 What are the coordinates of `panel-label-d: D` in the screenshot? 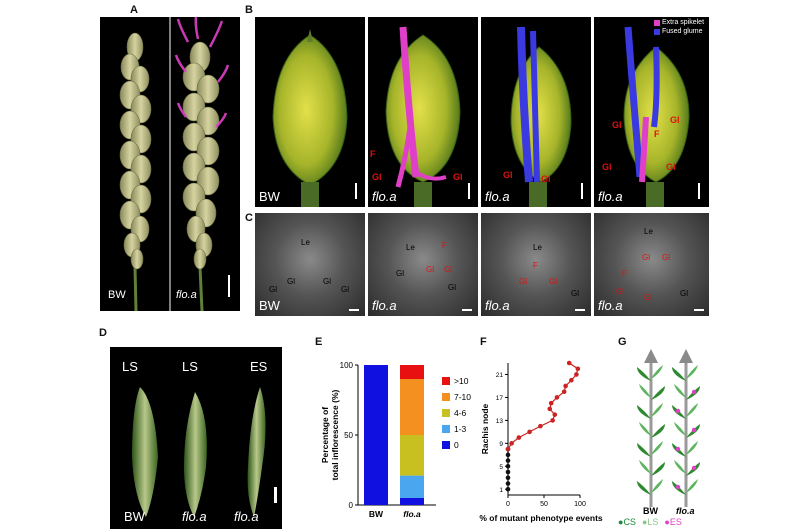 It's located at (103, 333).